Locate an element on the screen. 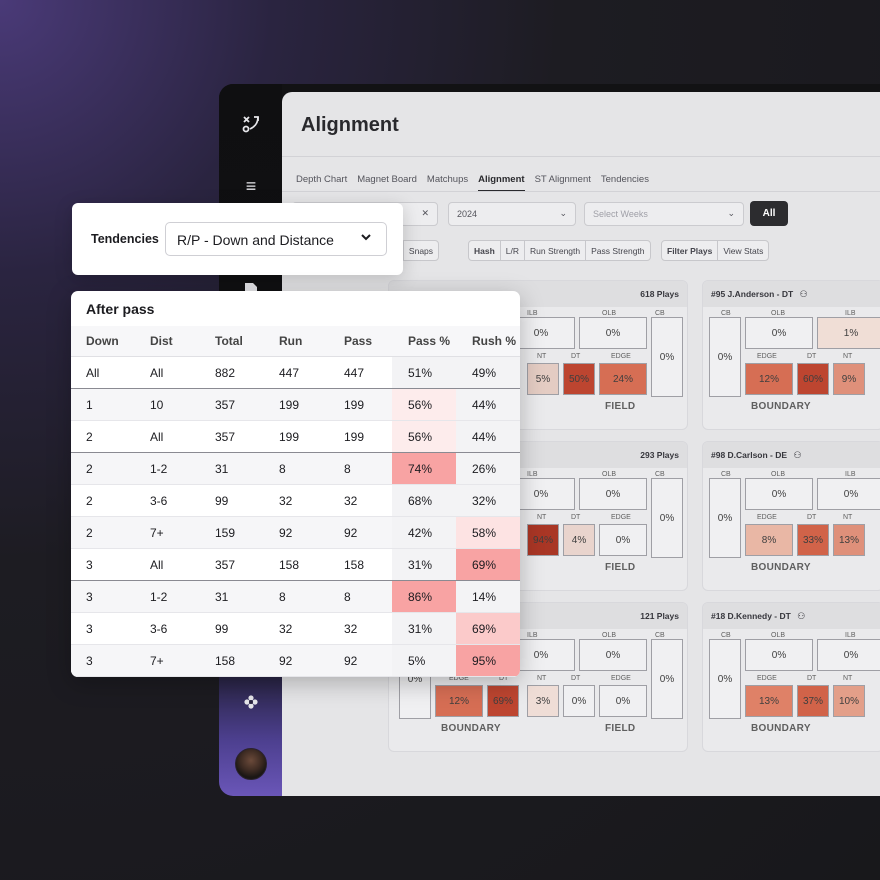 This screenshot has width=880, height=880. table-cell-pass-pct: 74% is located at coordinates (424, 468).